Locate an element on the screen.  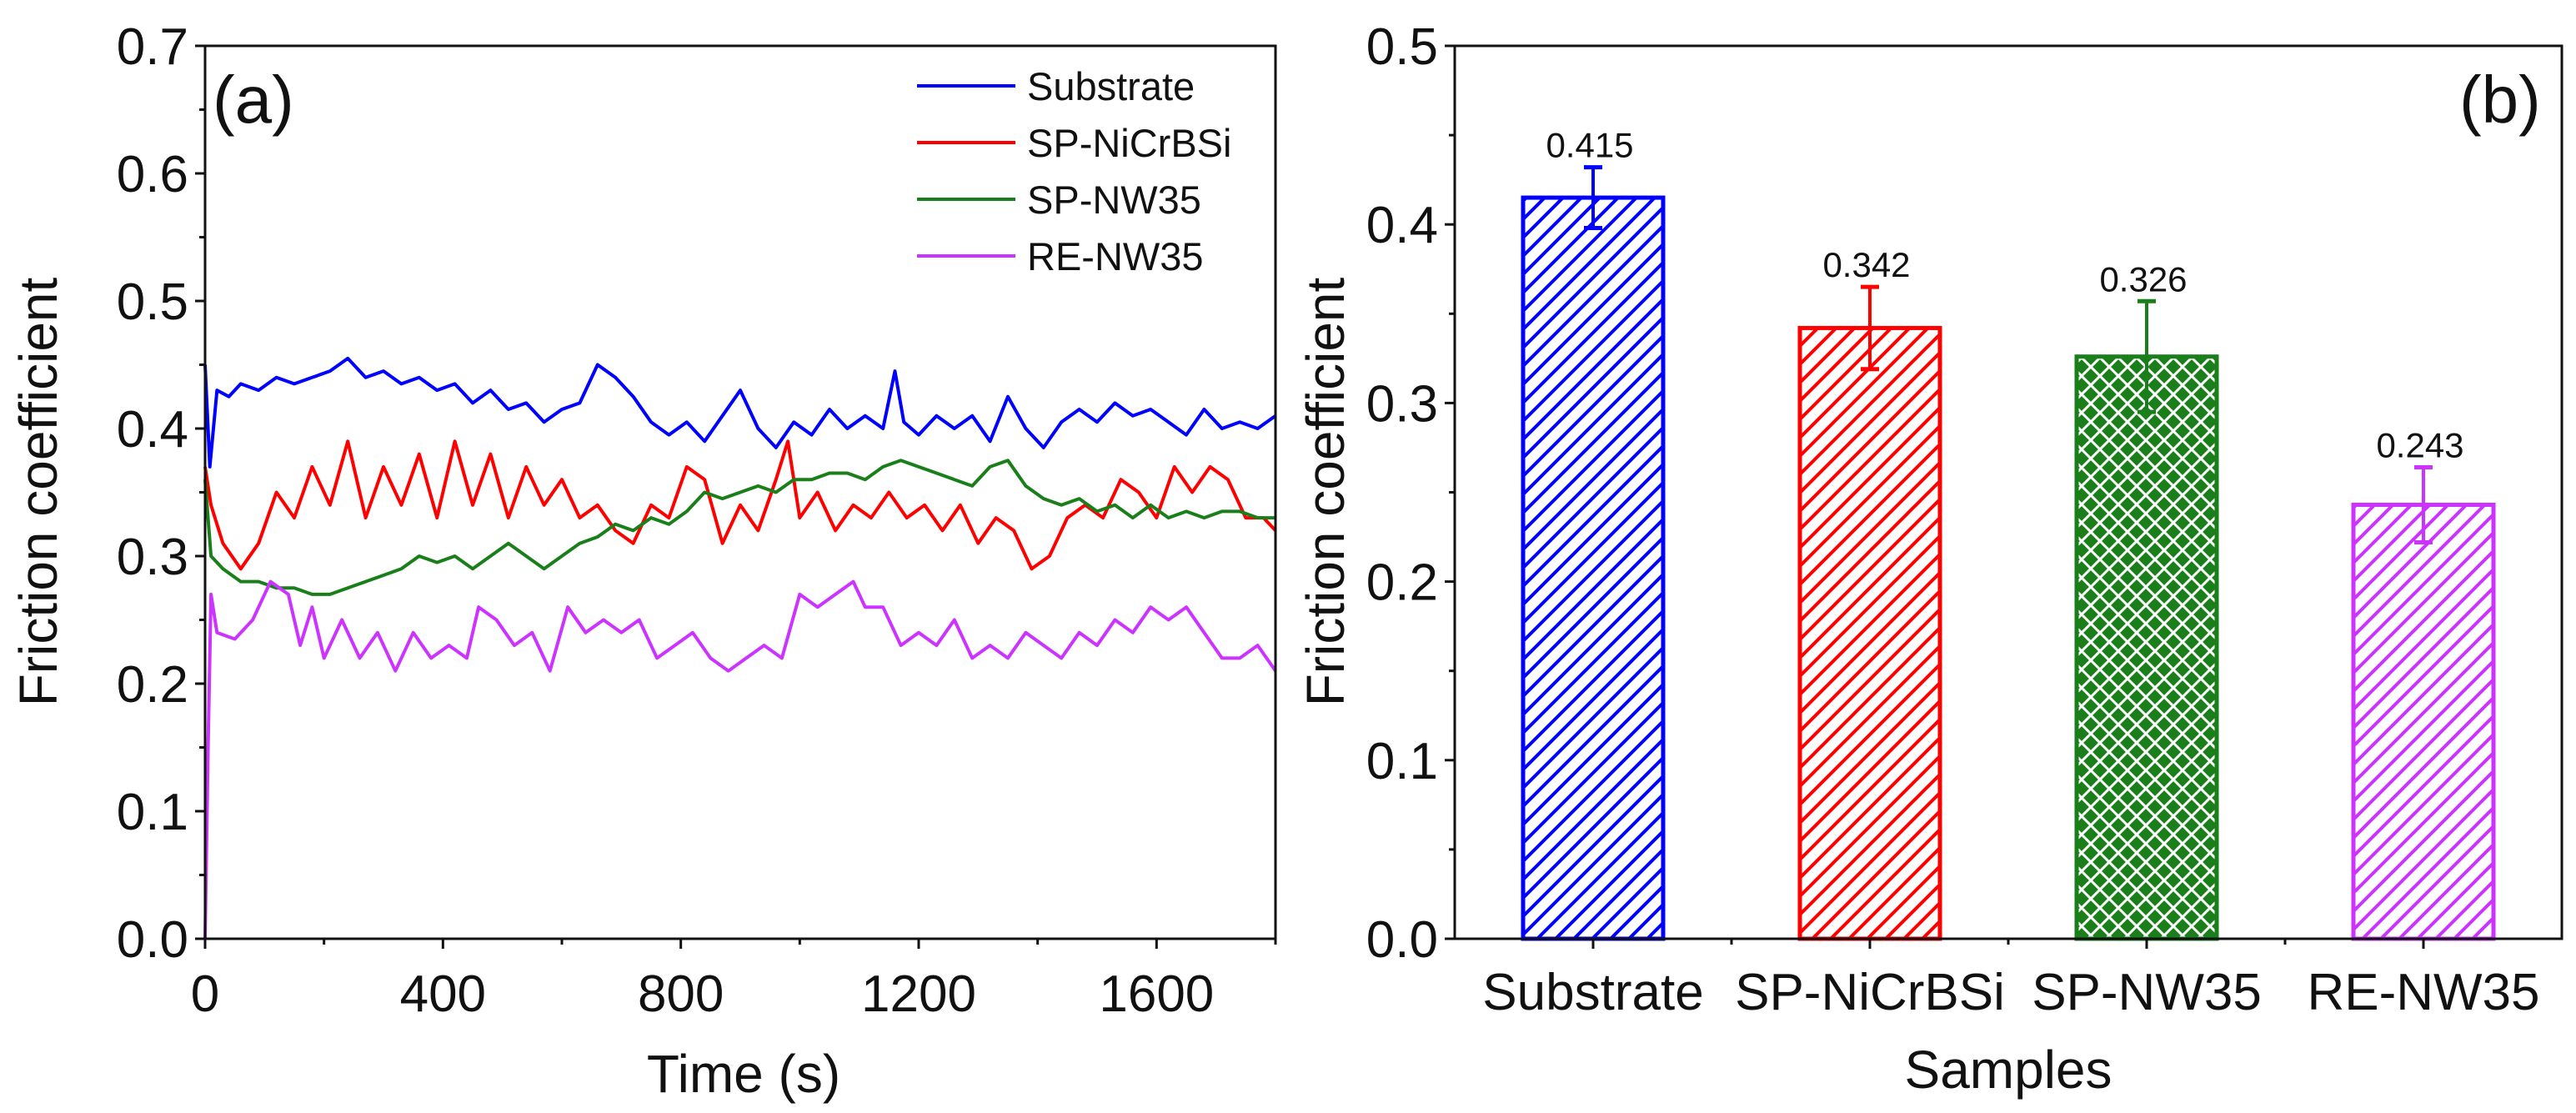
legend: Substrate SP-NiCrBSi SP-NW35 RE-NW35 is located at coordinates (1074, 171).